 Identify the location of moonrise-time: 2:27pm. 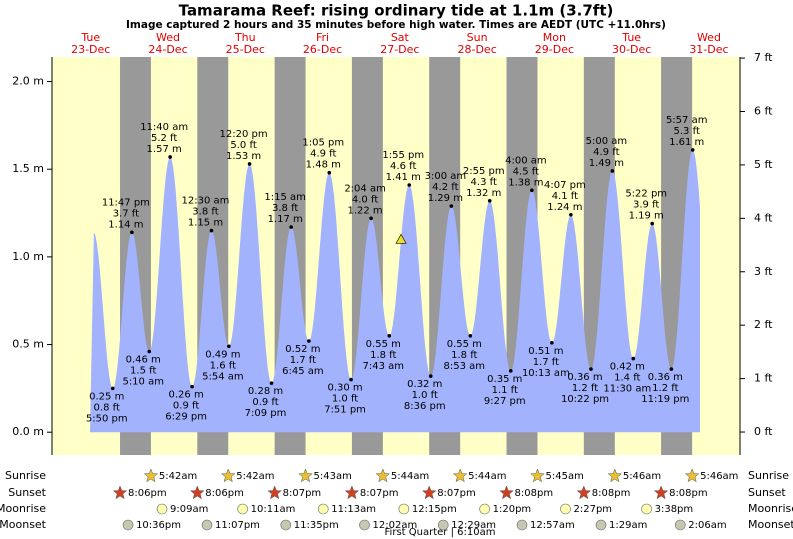
(593, 509).